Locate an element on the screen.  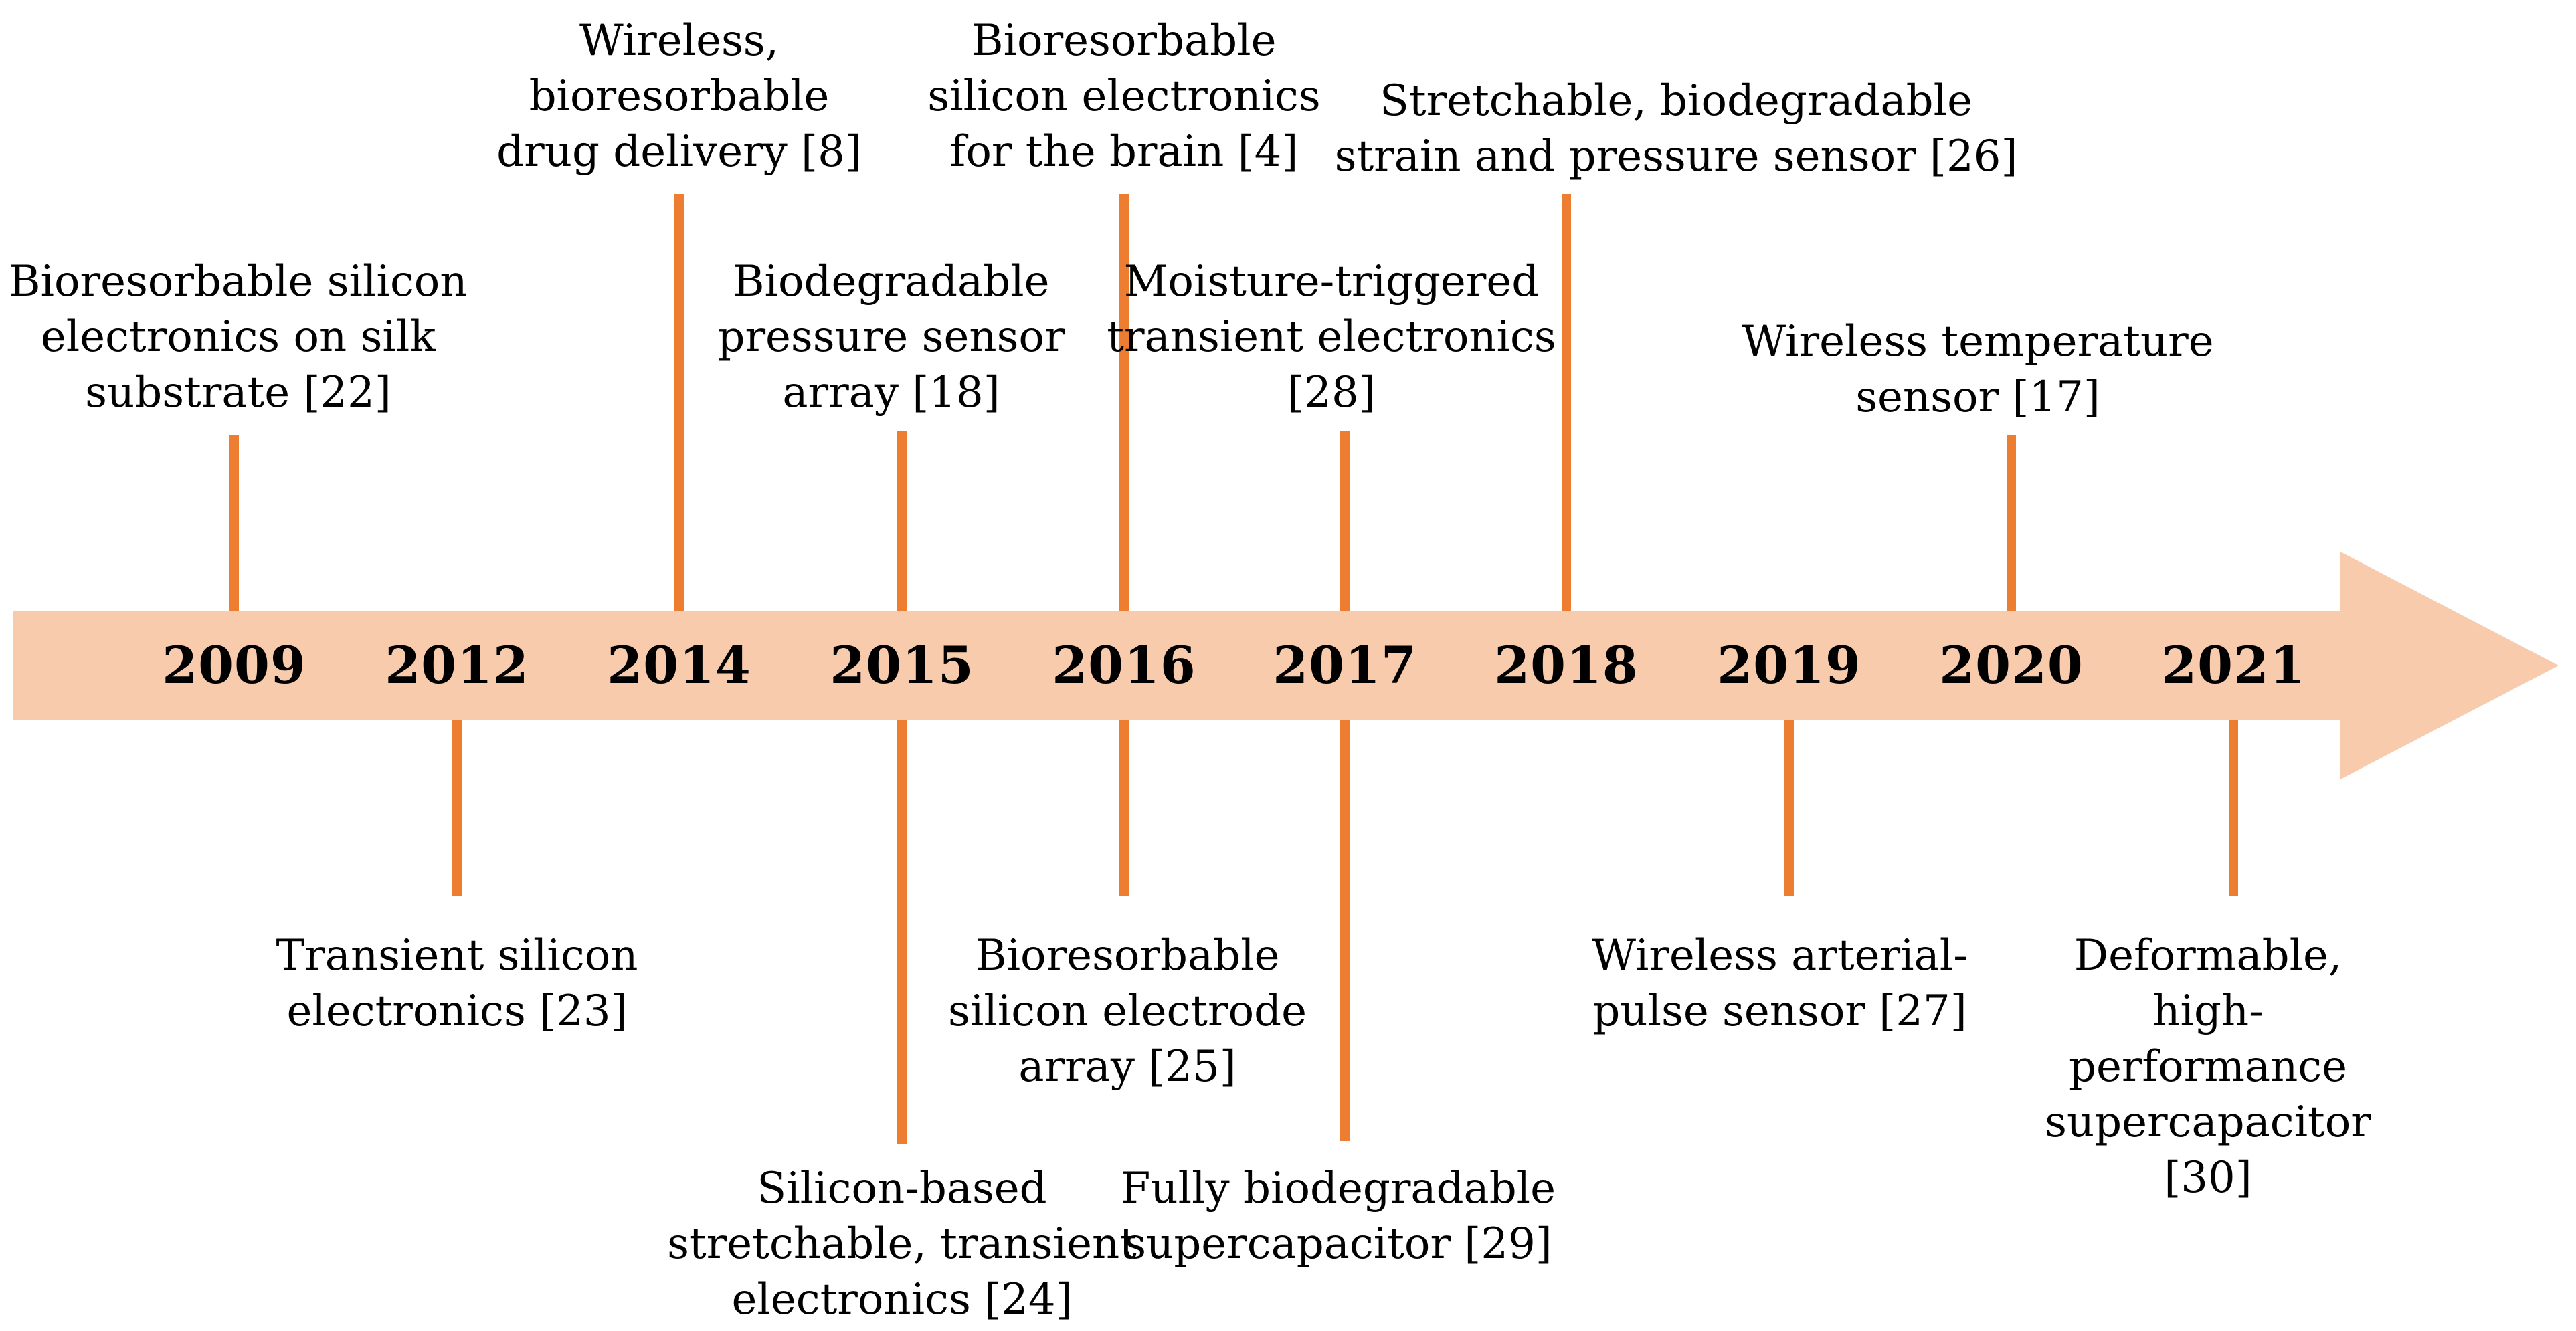
event-label-2012-transient-silicon: Transient silicon electronics [23] is located at coordinates (457, 983).